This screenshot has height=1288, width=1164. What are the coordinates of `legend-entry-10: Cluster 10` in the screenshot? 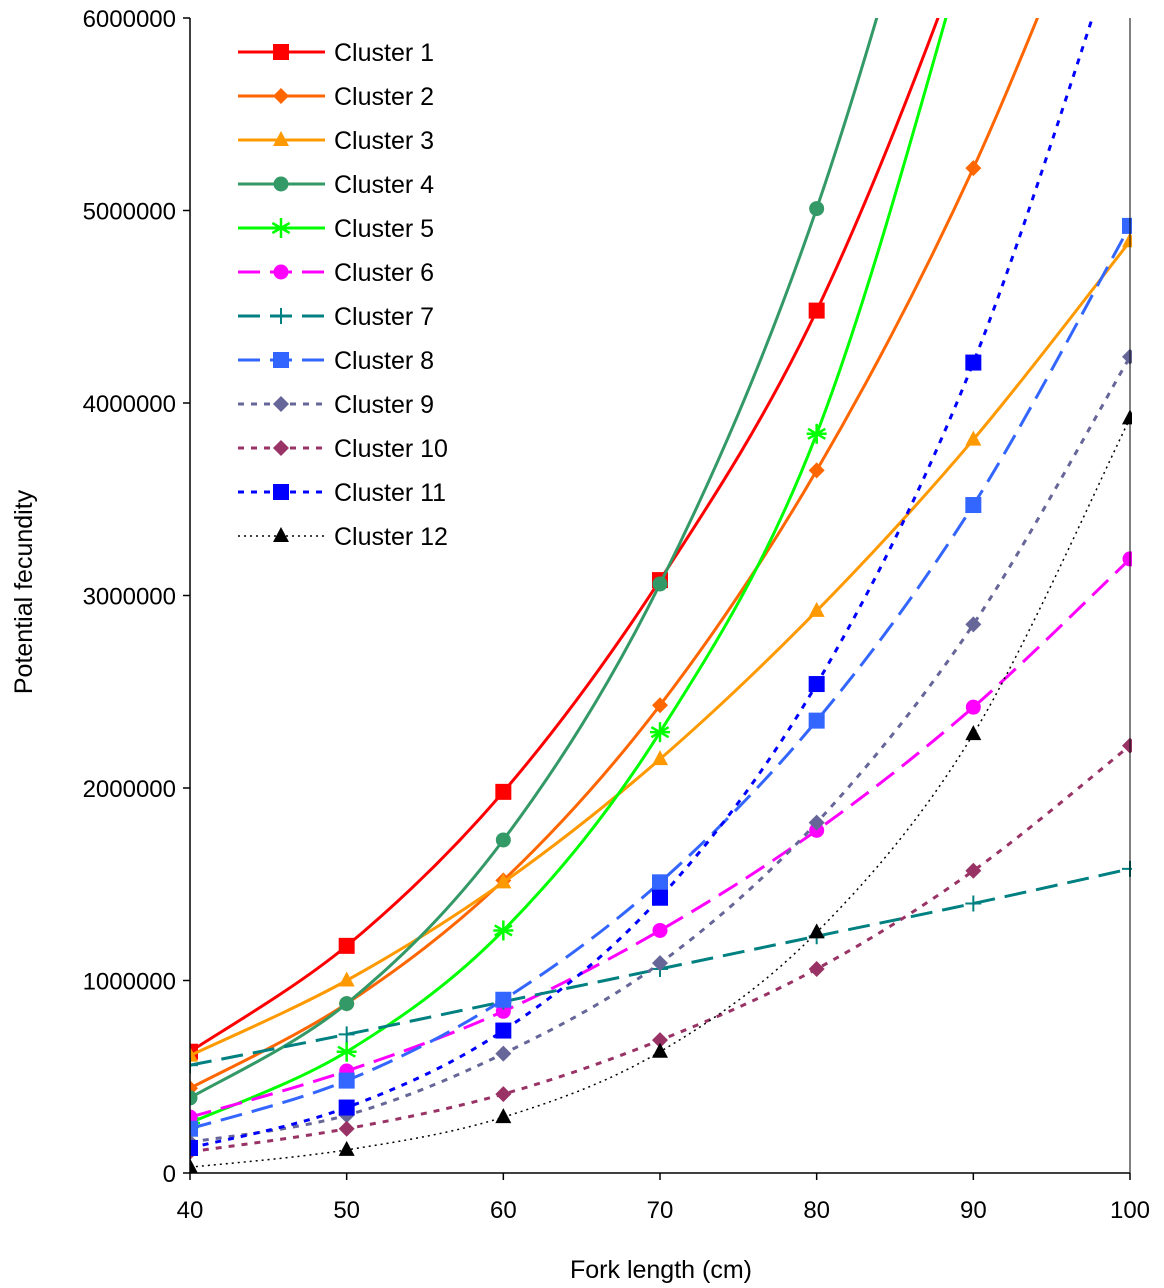 It's located at (343, 449).